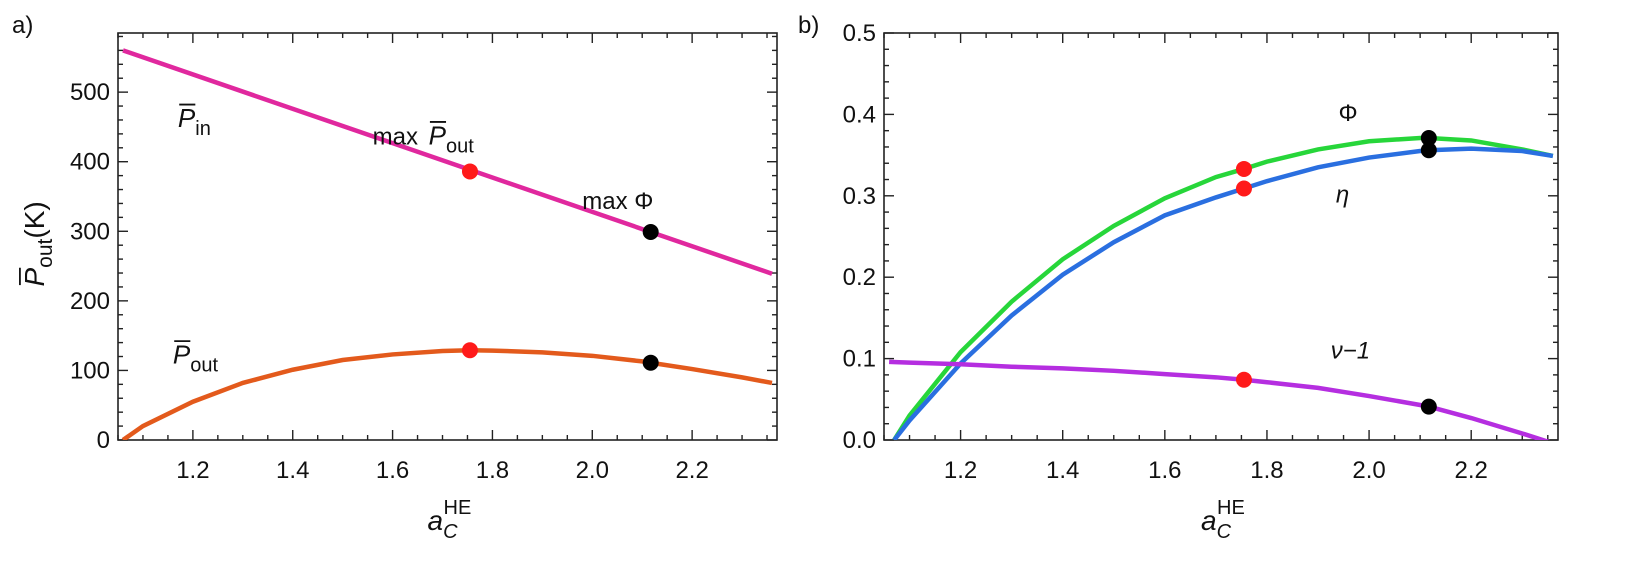 This screenshot has width=1643, height=567. I want to click on panel-label-b: b), so click(808, 25).